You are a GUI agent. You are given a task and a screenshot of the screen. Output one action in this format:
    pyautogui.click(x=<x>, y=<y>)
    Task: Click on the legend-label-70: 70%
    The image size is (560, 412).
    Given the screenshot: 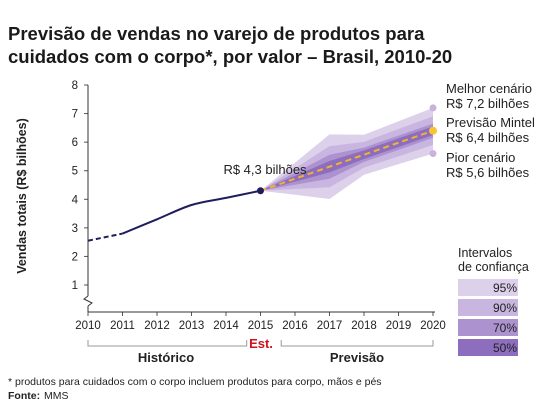 What is the action you would take?
    pyautogui.click(x=505, y=328)
    